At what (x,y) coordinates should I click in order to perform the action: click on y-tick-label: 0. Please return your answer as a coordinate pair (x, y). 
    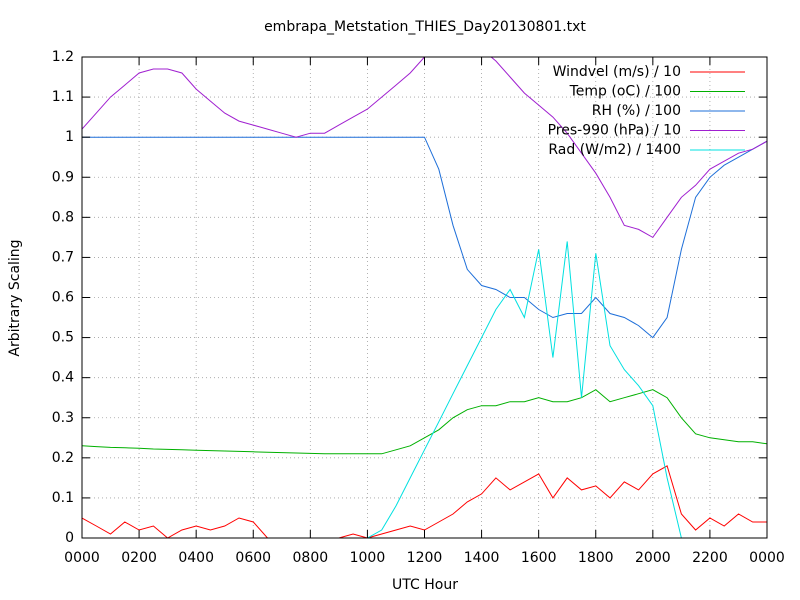
    Looking at the image, I should click on (69, 538).